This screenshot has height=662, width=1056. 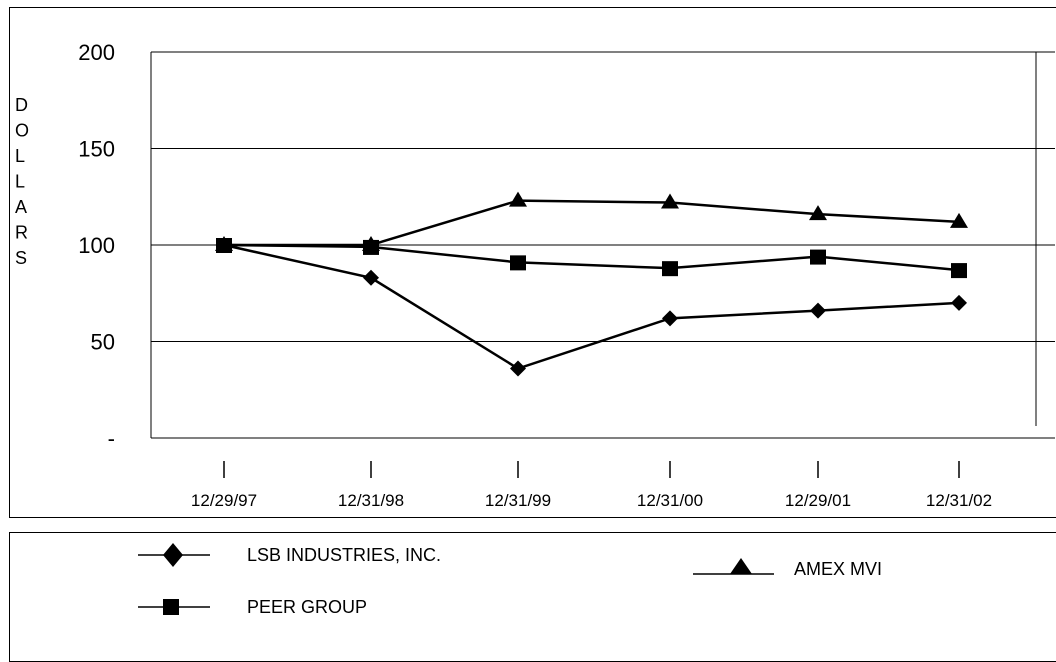 I want to click on x-tick-label: 12/31/02, so click(x=959, y=500).